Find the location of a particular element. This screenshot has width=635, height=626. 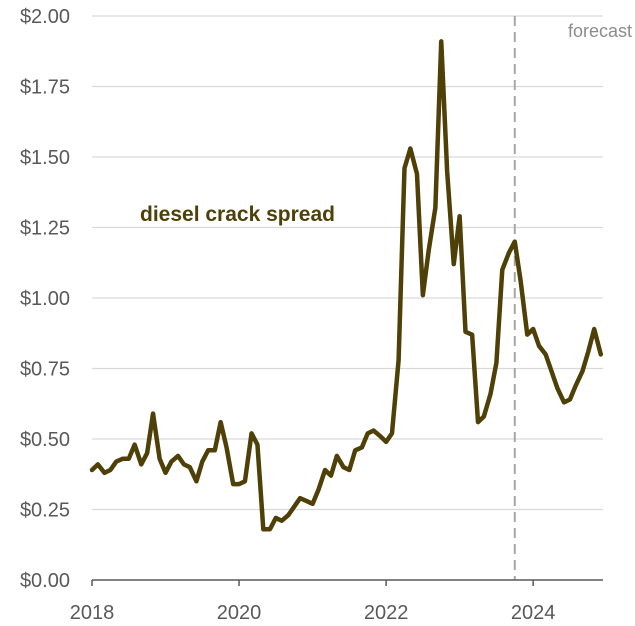

y-tick-label: $0.00 is located at coordinates (45, 581).